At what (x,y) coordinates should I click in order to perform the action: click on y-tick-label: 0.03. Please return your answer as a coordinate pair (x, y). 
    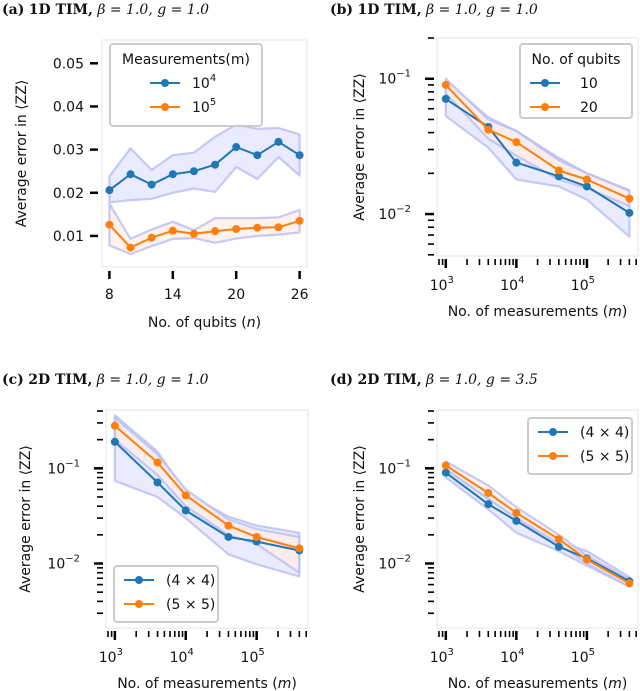
    Looking at the image, I should click on (68, 151).